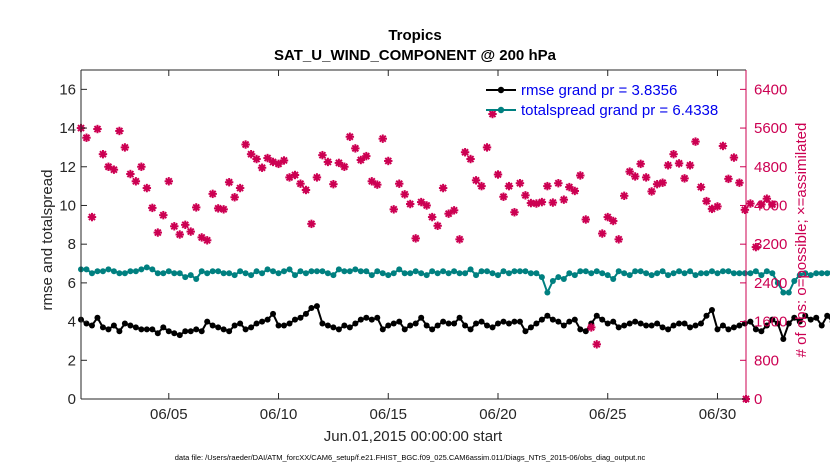  I want to click on y-tick-label-right: 2400, so click(770, 283).